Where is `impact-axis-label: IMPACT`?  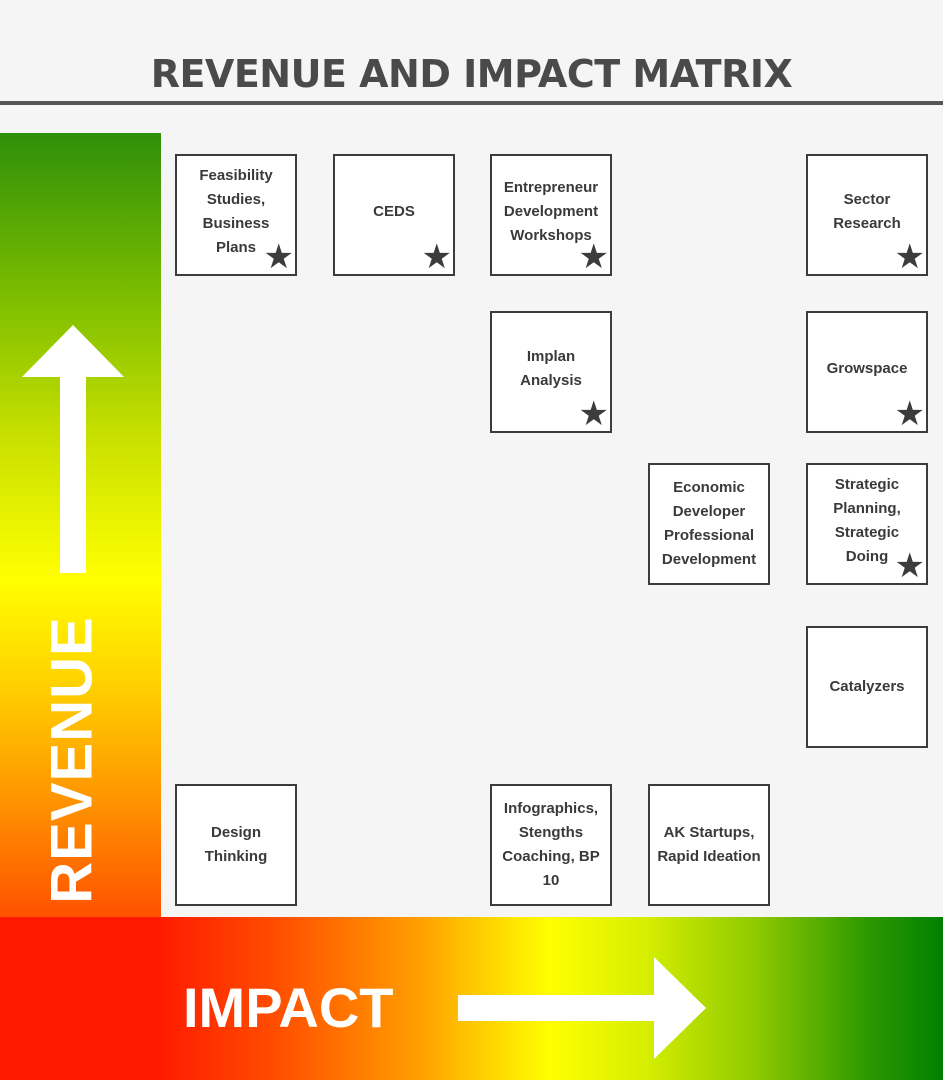 impact-axis-label: IMPACT is located at coordinates (288, 1007).